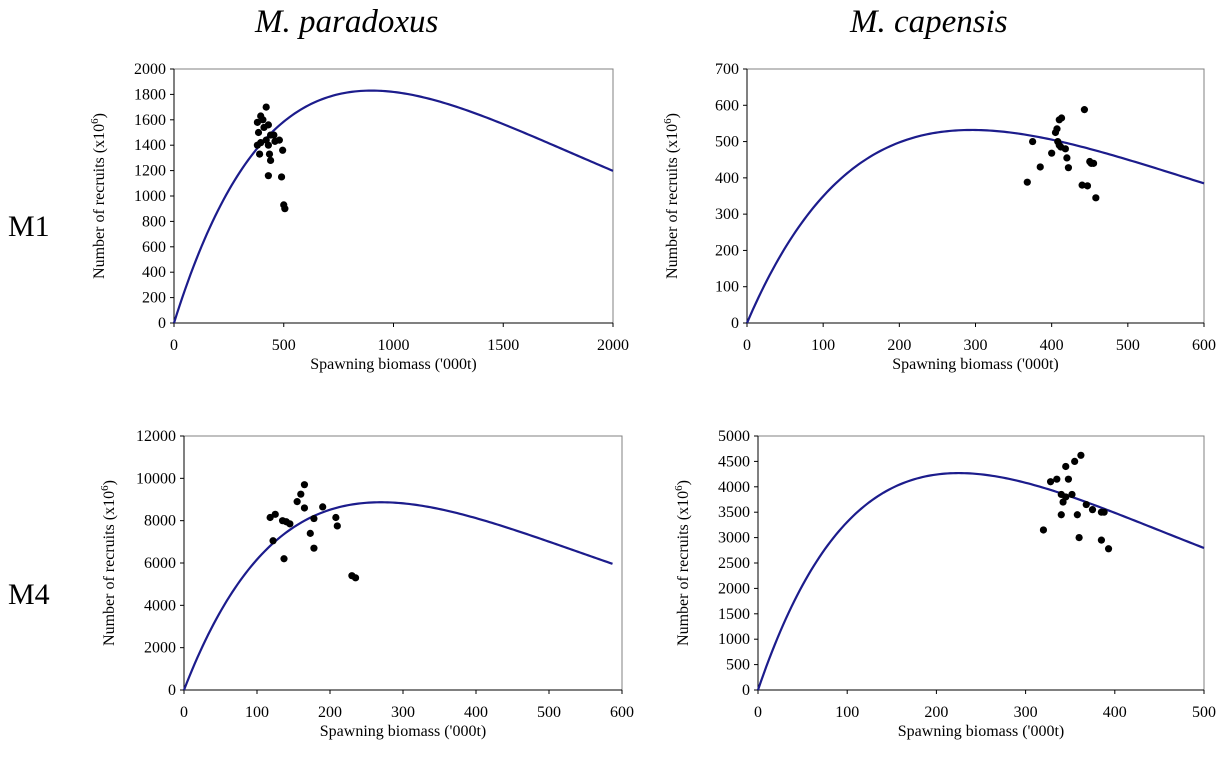 This screenshot has width=1229, height=762. What do you see at coordinates (734, 563) in the screenshot?
I see `y-tick-label: 2500` at bounding box center [734, 563].